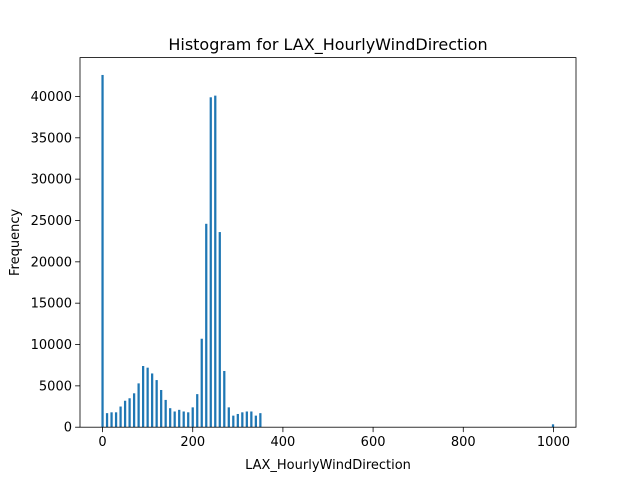 This screenshot has width=640, height=480. I want to click on x-tick-label: 200, so click(192, 442).